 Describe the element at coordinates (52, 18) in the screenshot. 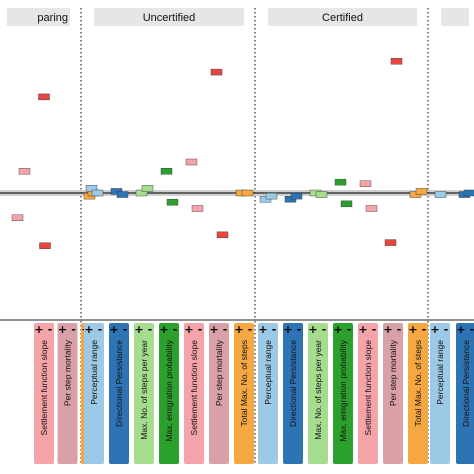

I see `panel-title: paring` at that location.